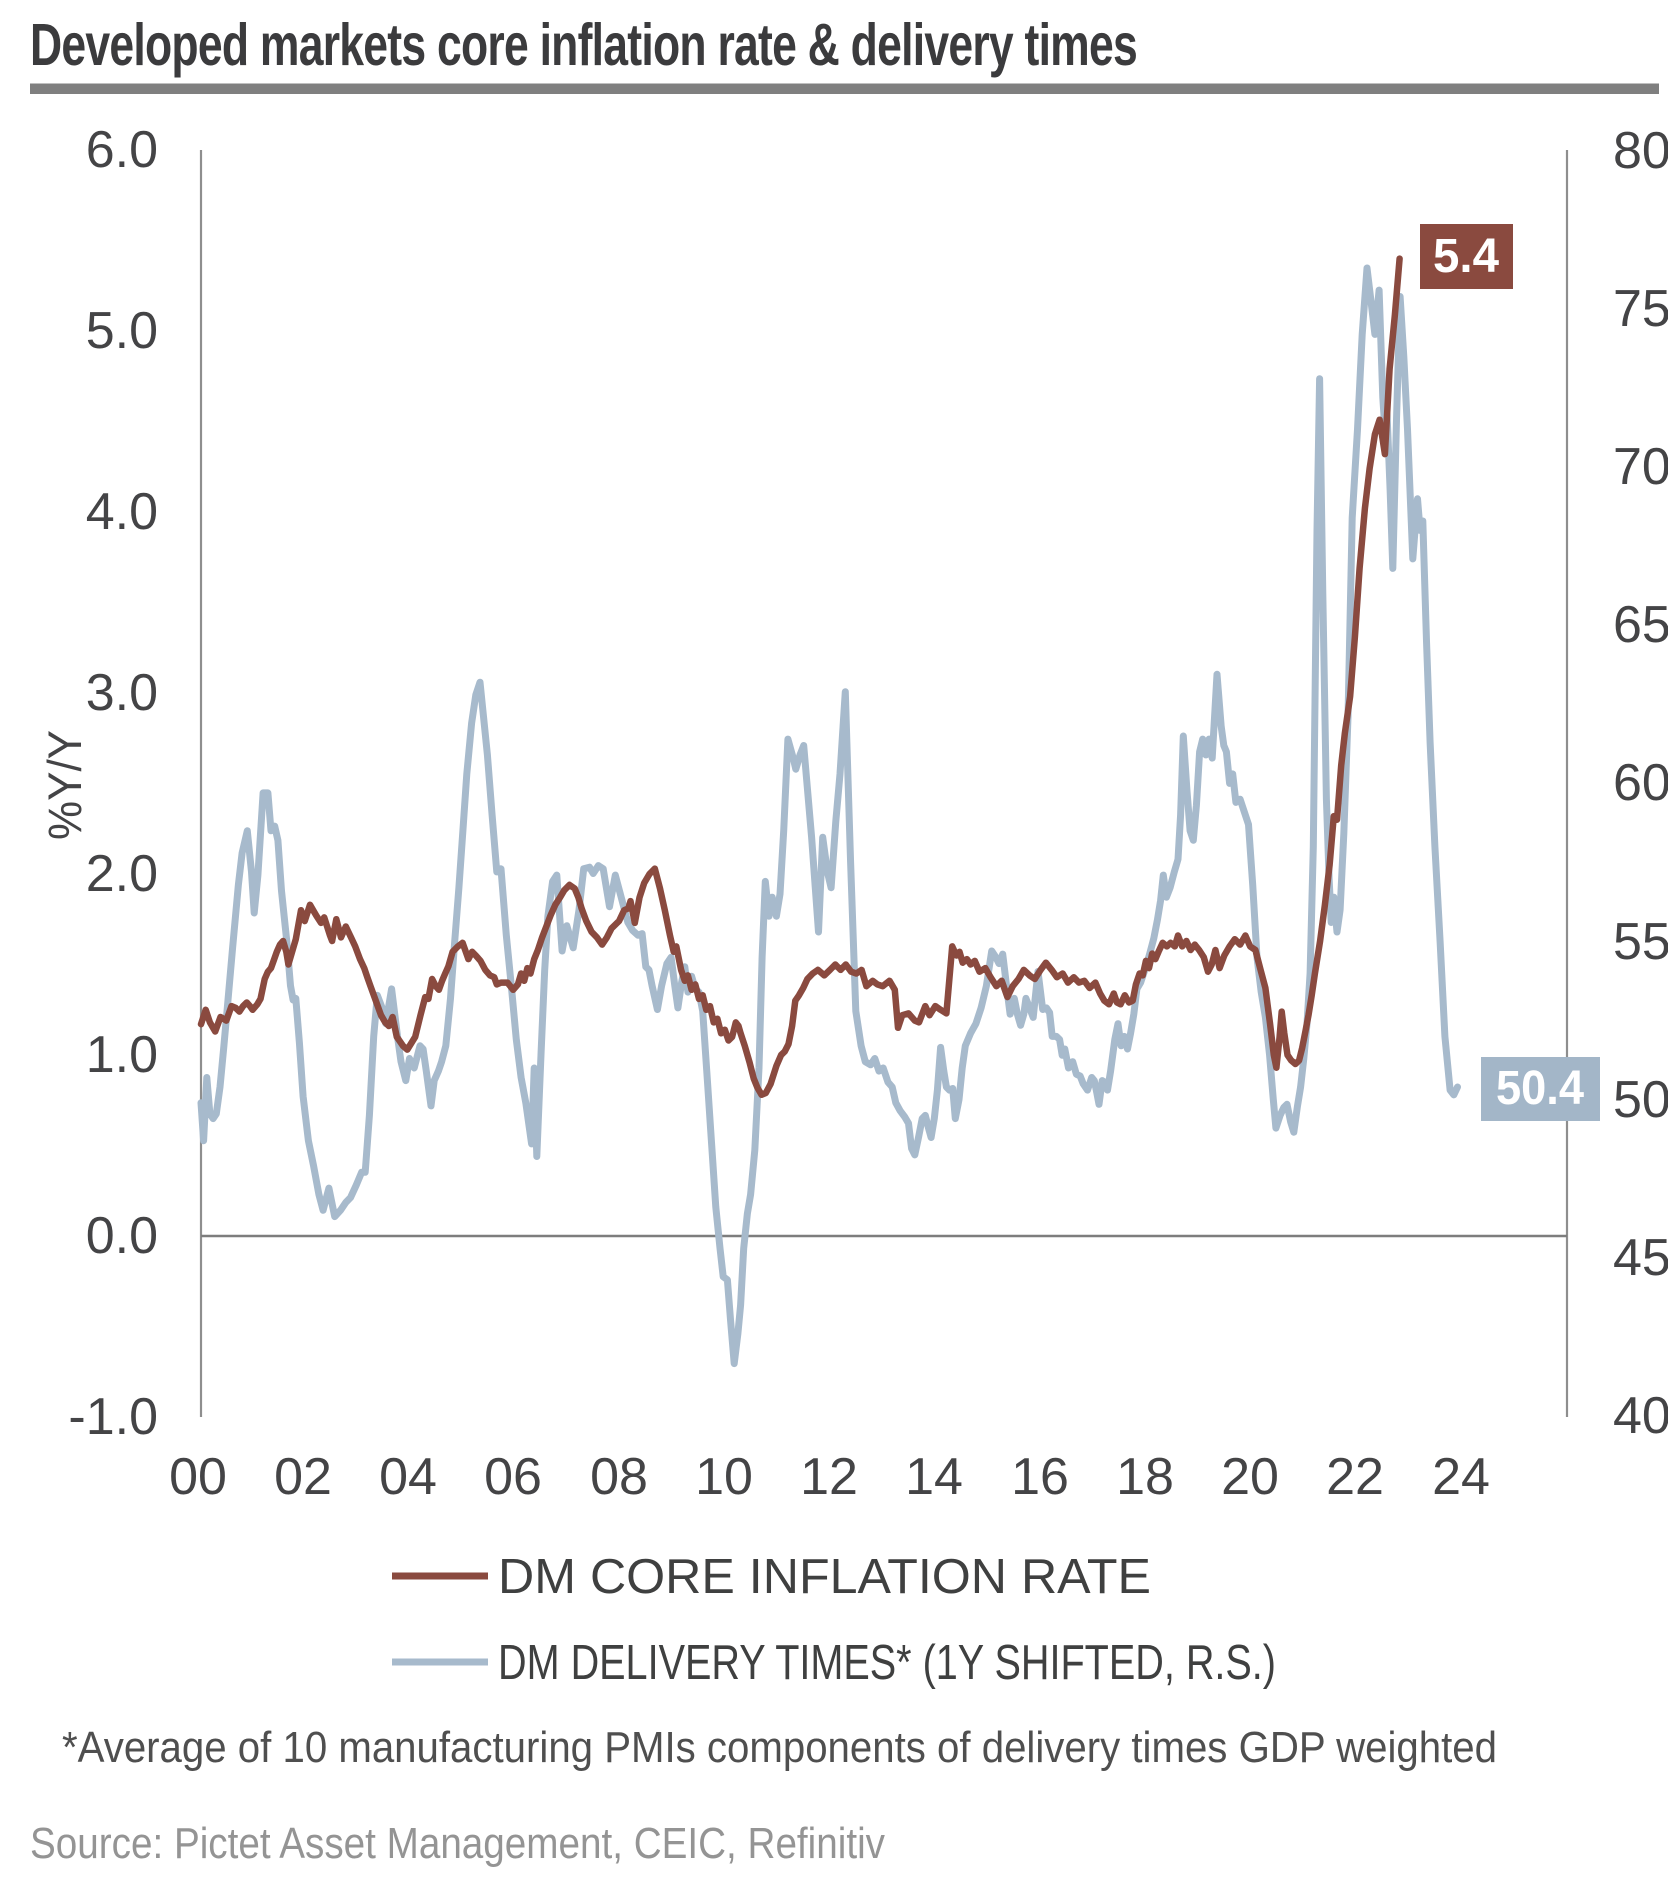  What do you see at coordinates (122, 1055) in the screenshot?
I see `svg-text: 1.0` at bounding box center [122, 1055].